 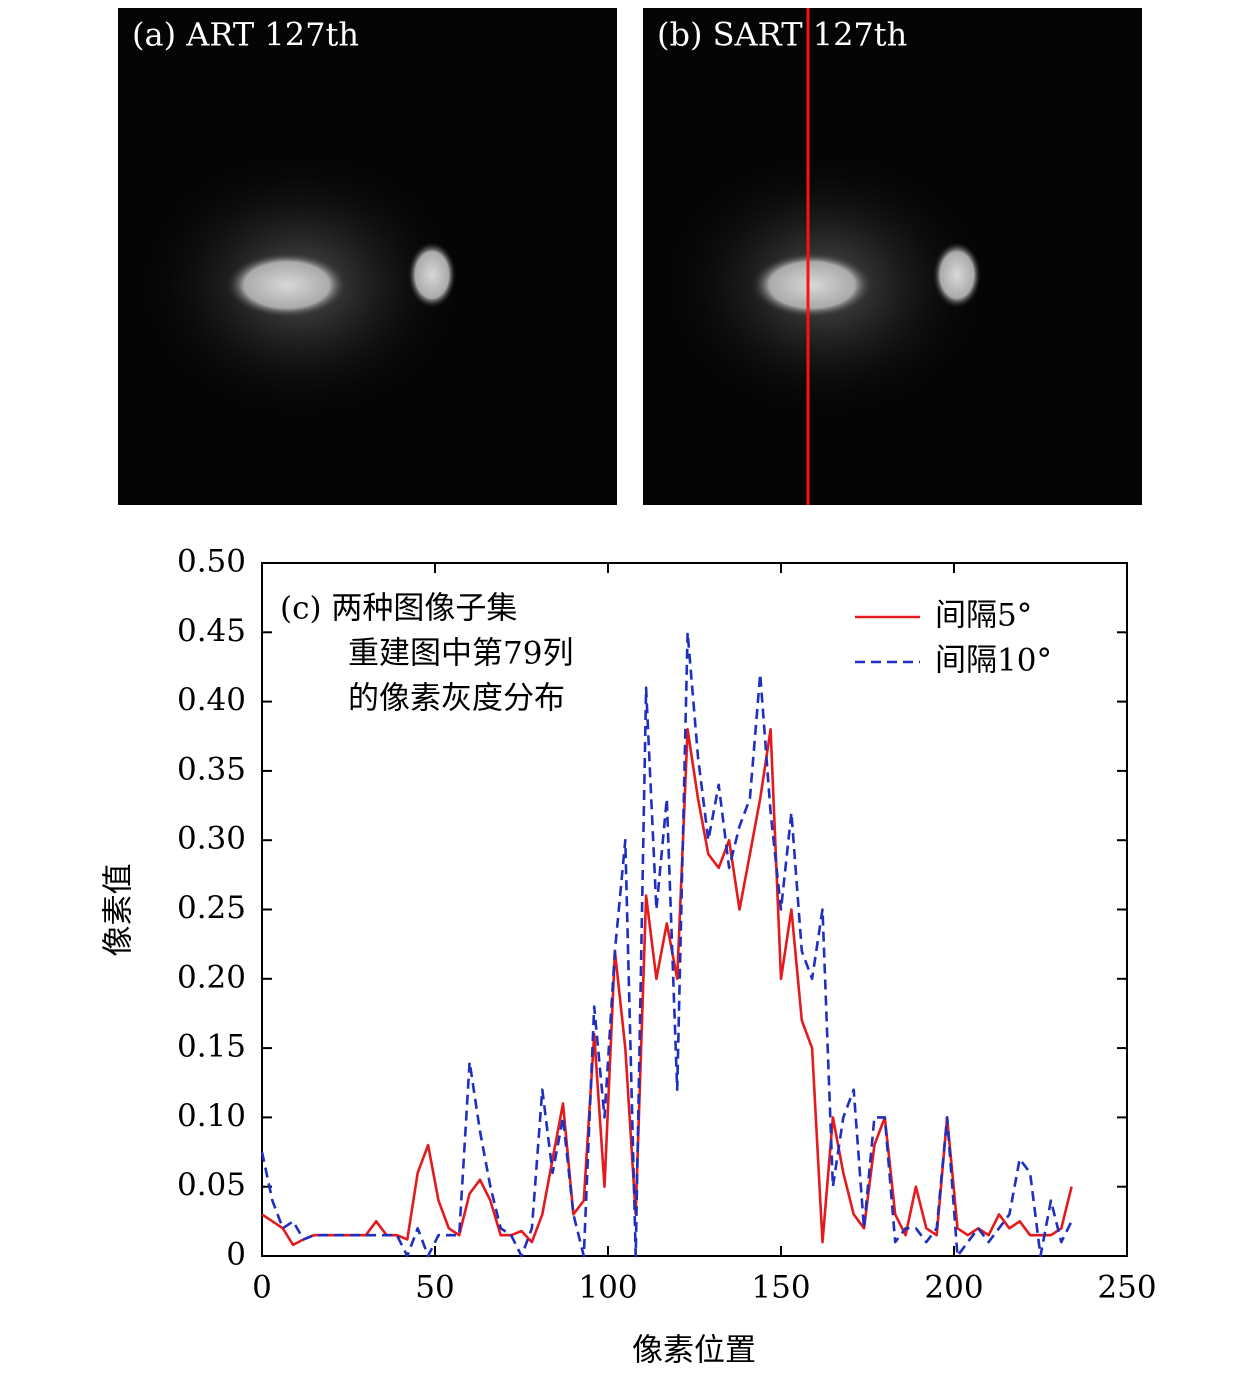 What do you see at coordinates (245, 35) in the screenshot?
I see `panel-label: (a) ART 127th` at bounding box center [245, 35].